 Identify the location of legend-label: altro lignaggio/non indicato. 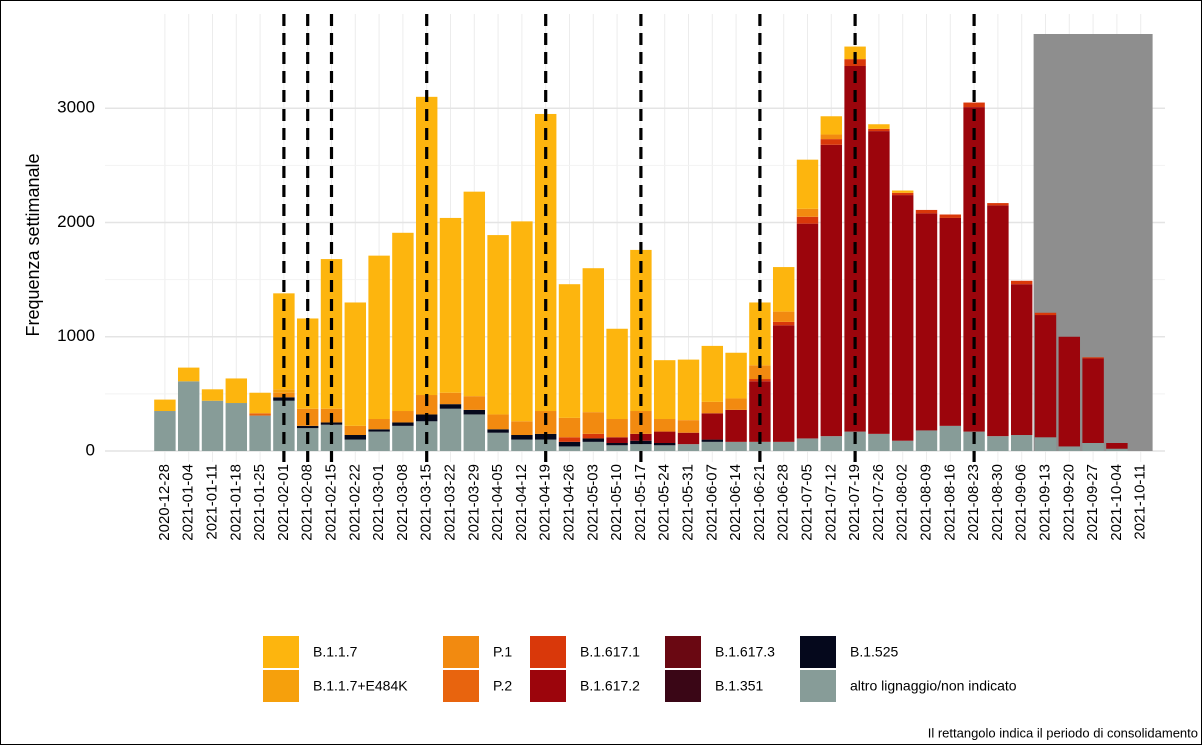
(933, 686).